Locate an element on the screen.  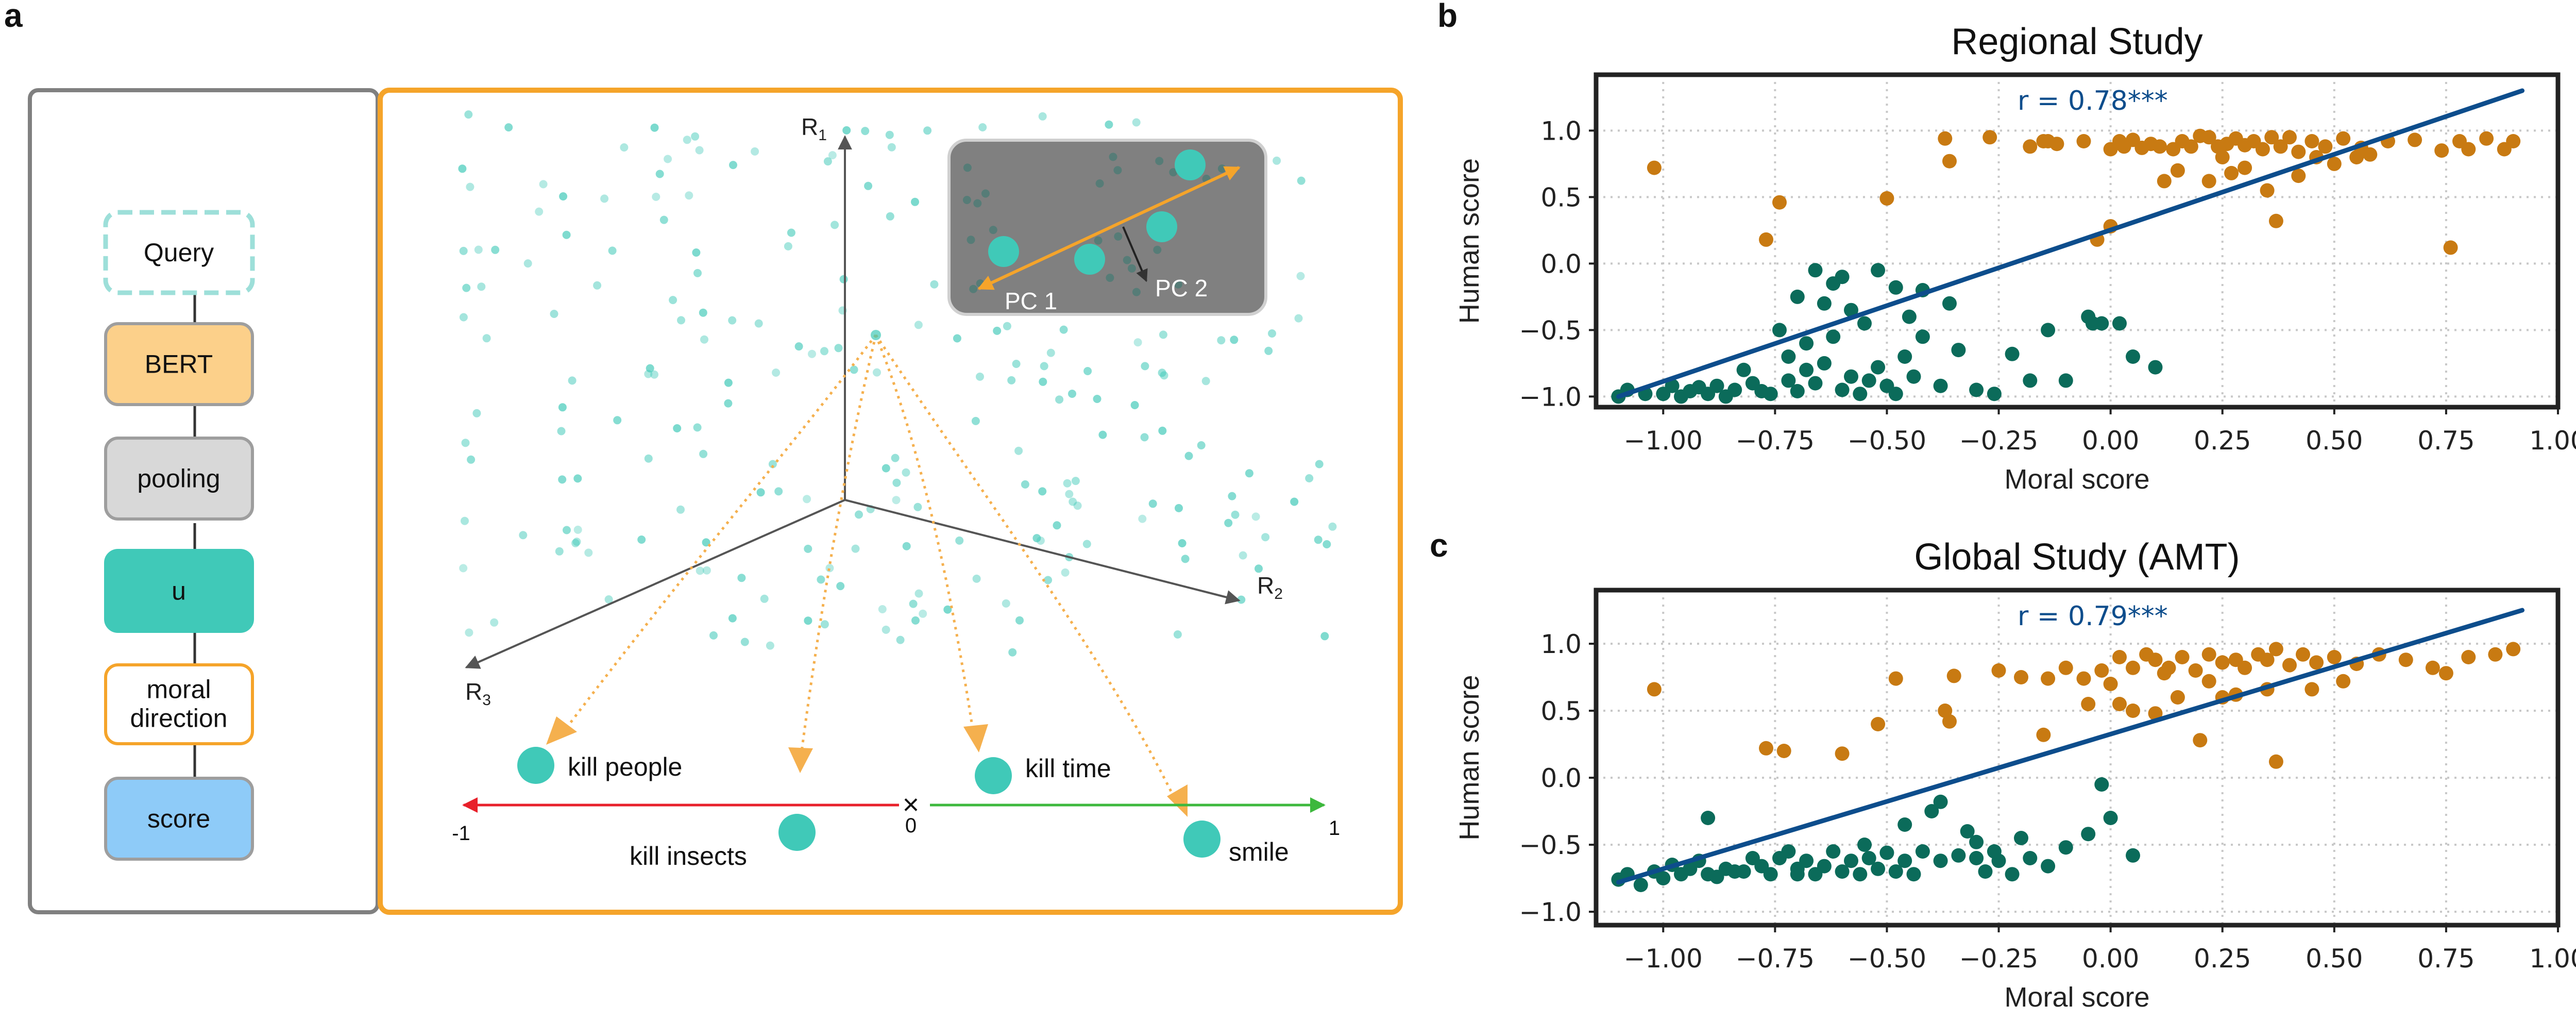
pc2-arrow is located at coordinates (1135, 254).